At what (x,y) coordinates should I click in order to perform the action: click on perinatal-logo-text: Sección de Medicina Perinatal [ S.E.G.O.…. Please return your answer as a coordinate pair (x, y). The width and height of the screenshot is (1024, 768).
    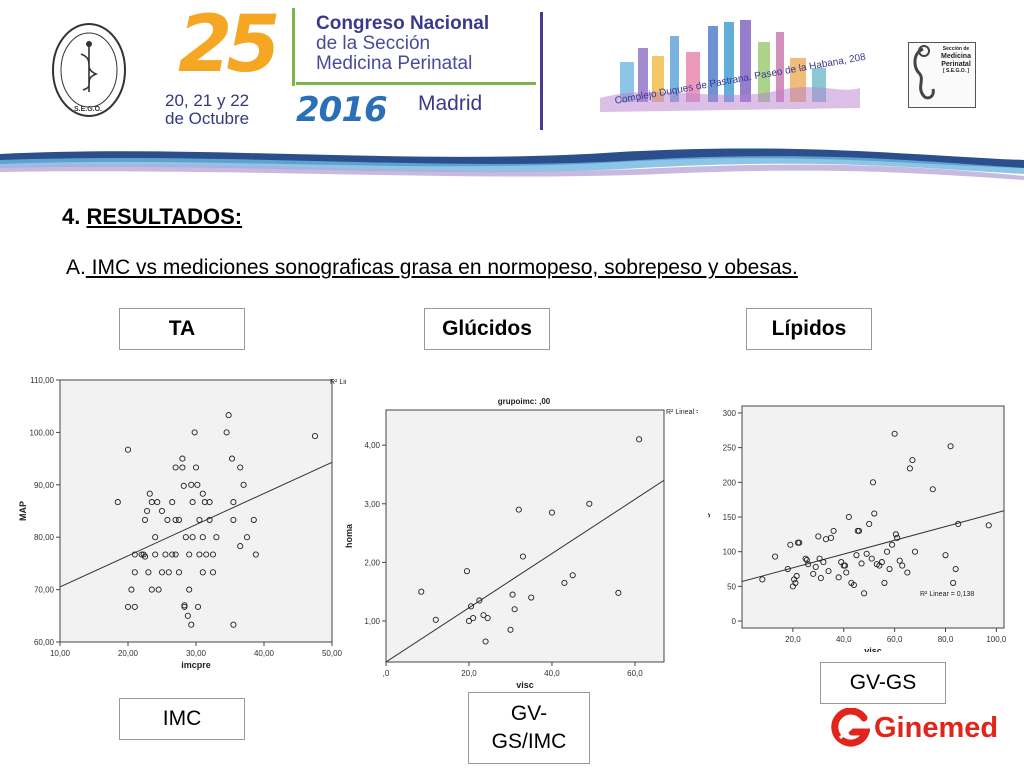
    Looking at the image, I should click on (956, 60).